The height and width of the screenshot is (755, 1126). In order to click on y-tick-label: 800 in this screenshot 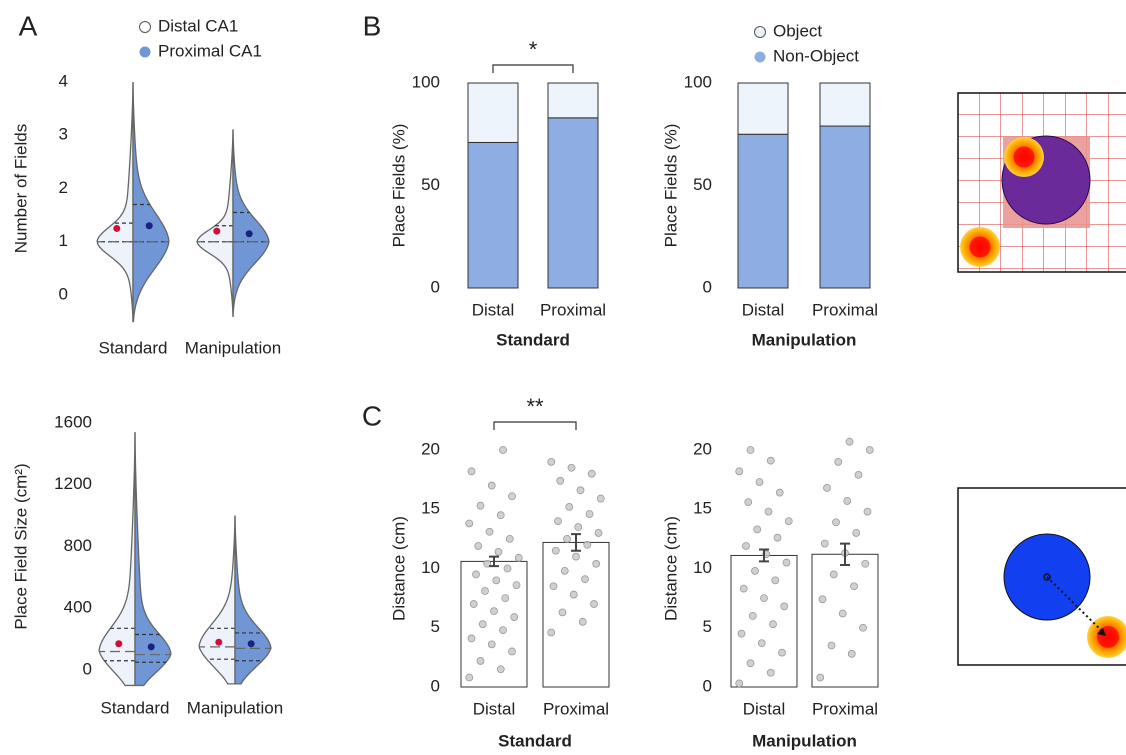, I will do `click(78, 545)`.